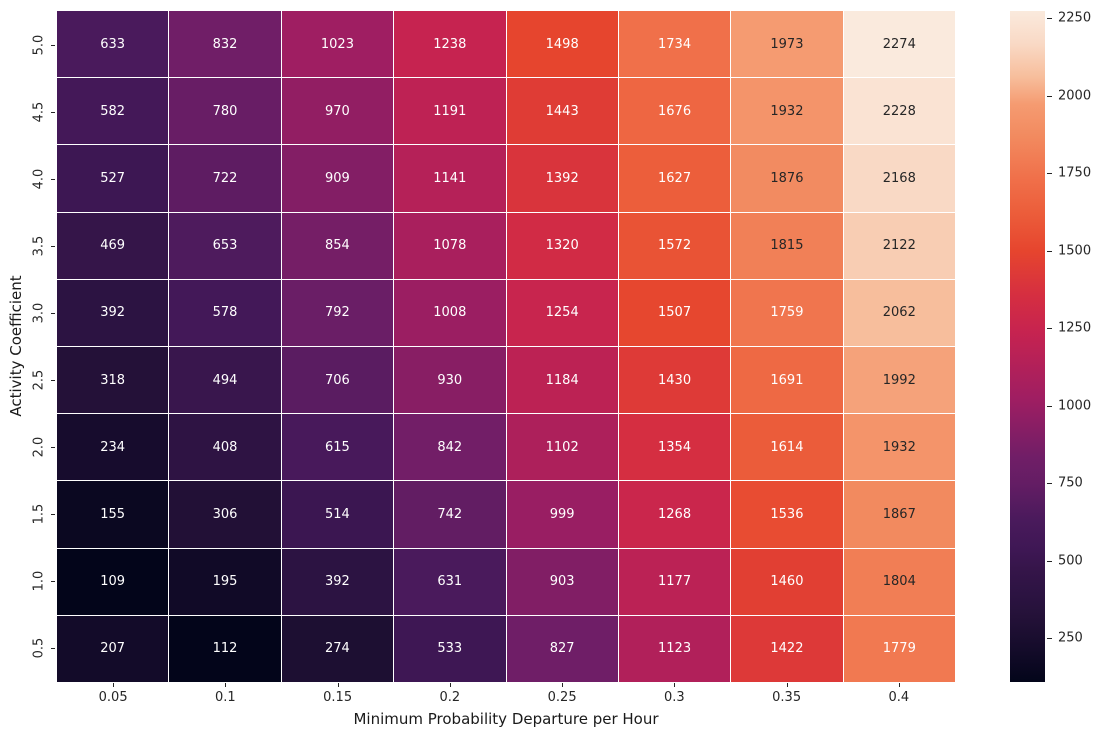 This screenshot has height=735, width=1102. Describe the element at coordinates (899, 312) in the screenshot. I see `heatmap-cell: 2062` at that location.